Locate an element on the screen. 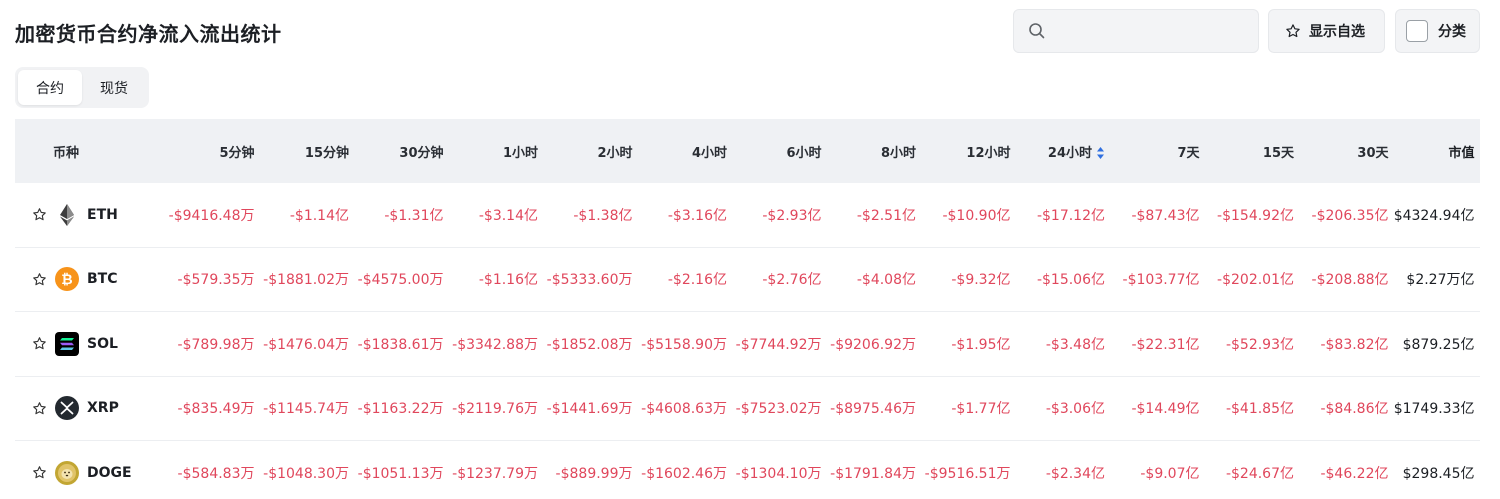 Image resolution: width=1500 pixels, height=499 pixels. flow-value: -$789.98万 is located at coordinates (216, 344).